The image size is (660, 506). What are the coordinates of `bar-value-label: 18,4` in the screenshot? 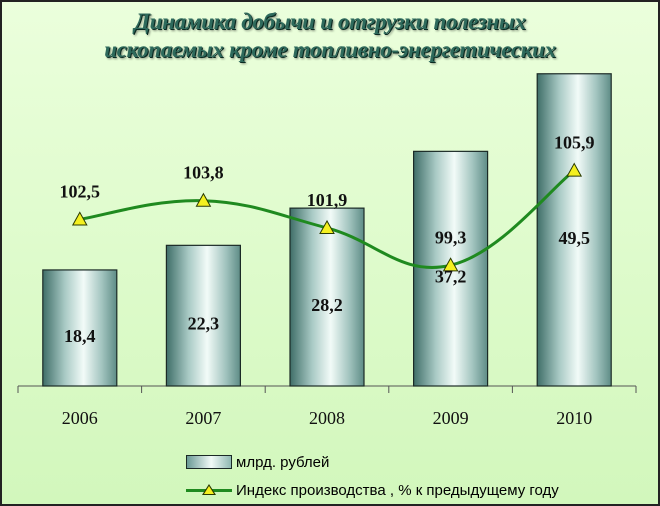 It's located at (80, 336).